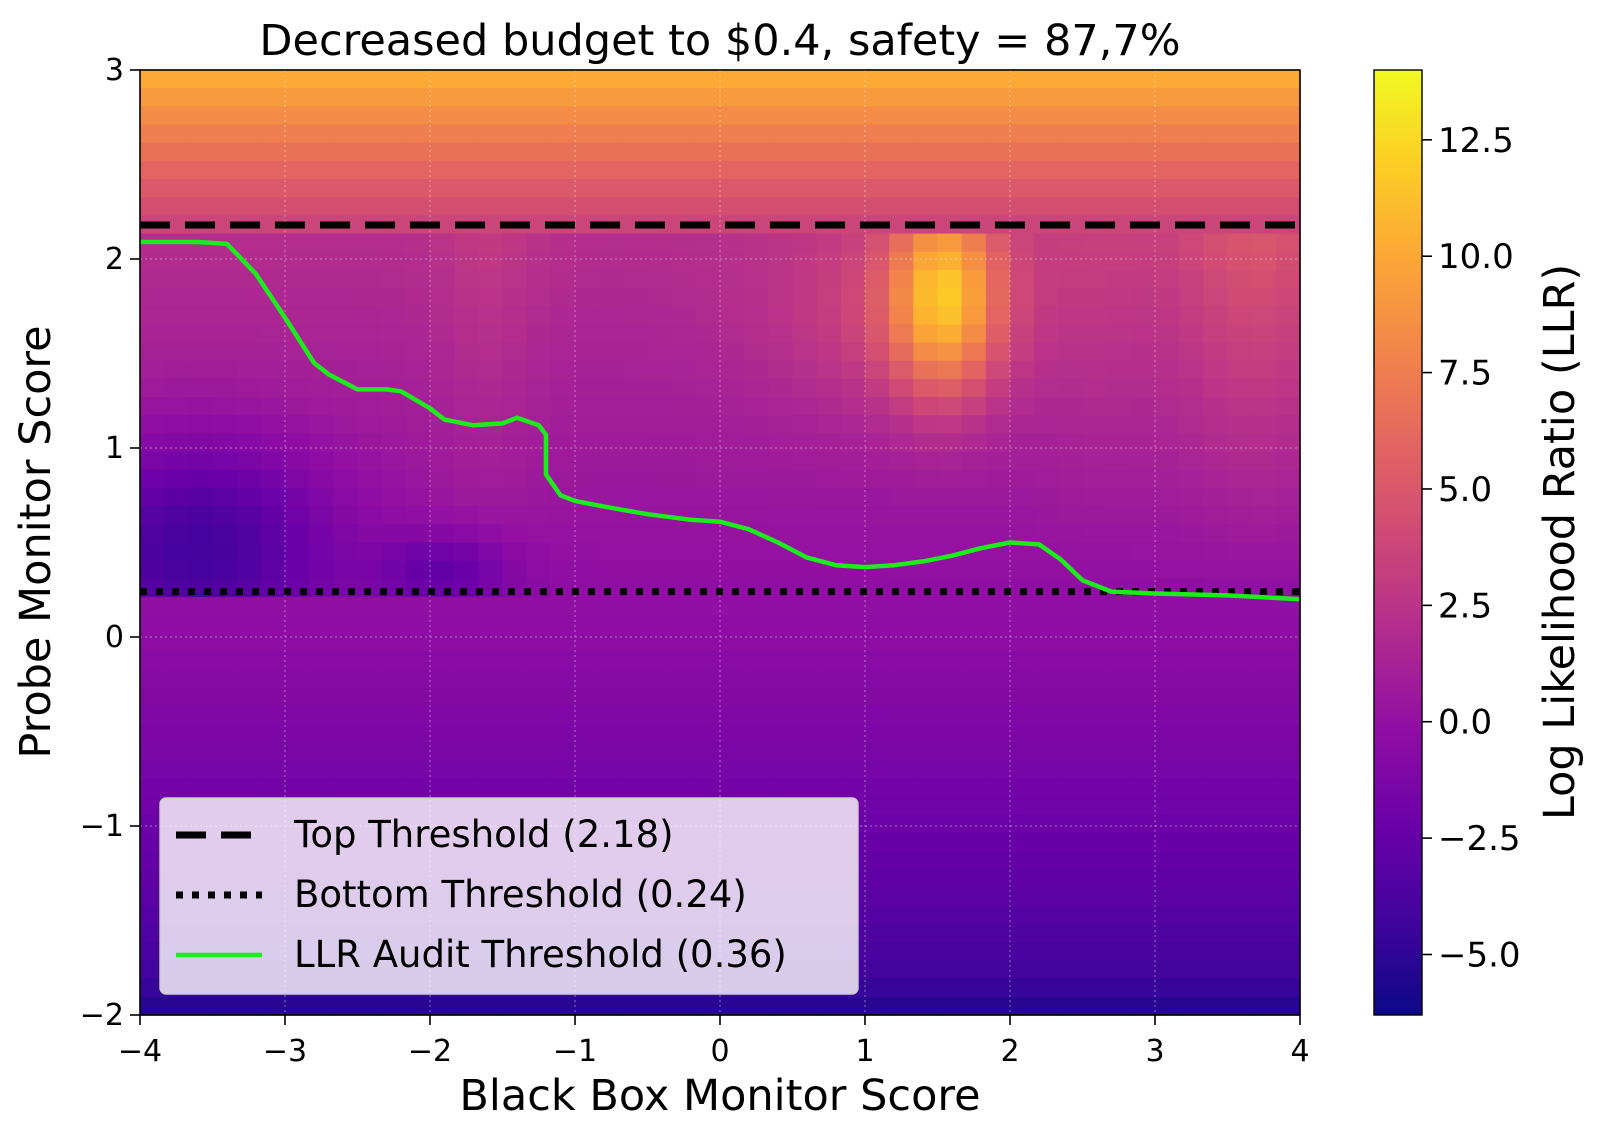  I want to click on x-tick-label: 3, so click(1154, 1051).